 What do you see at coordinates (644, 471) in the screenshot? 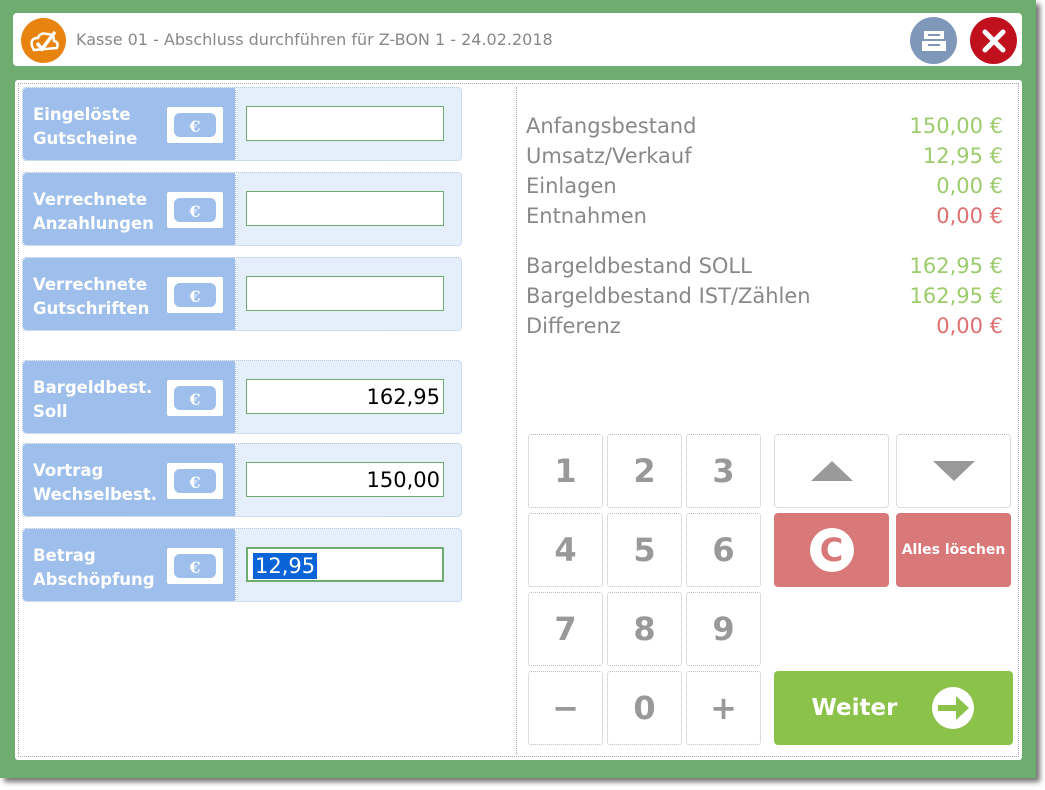
I see `keypad-key: 2` at bounding box center [644, 471].